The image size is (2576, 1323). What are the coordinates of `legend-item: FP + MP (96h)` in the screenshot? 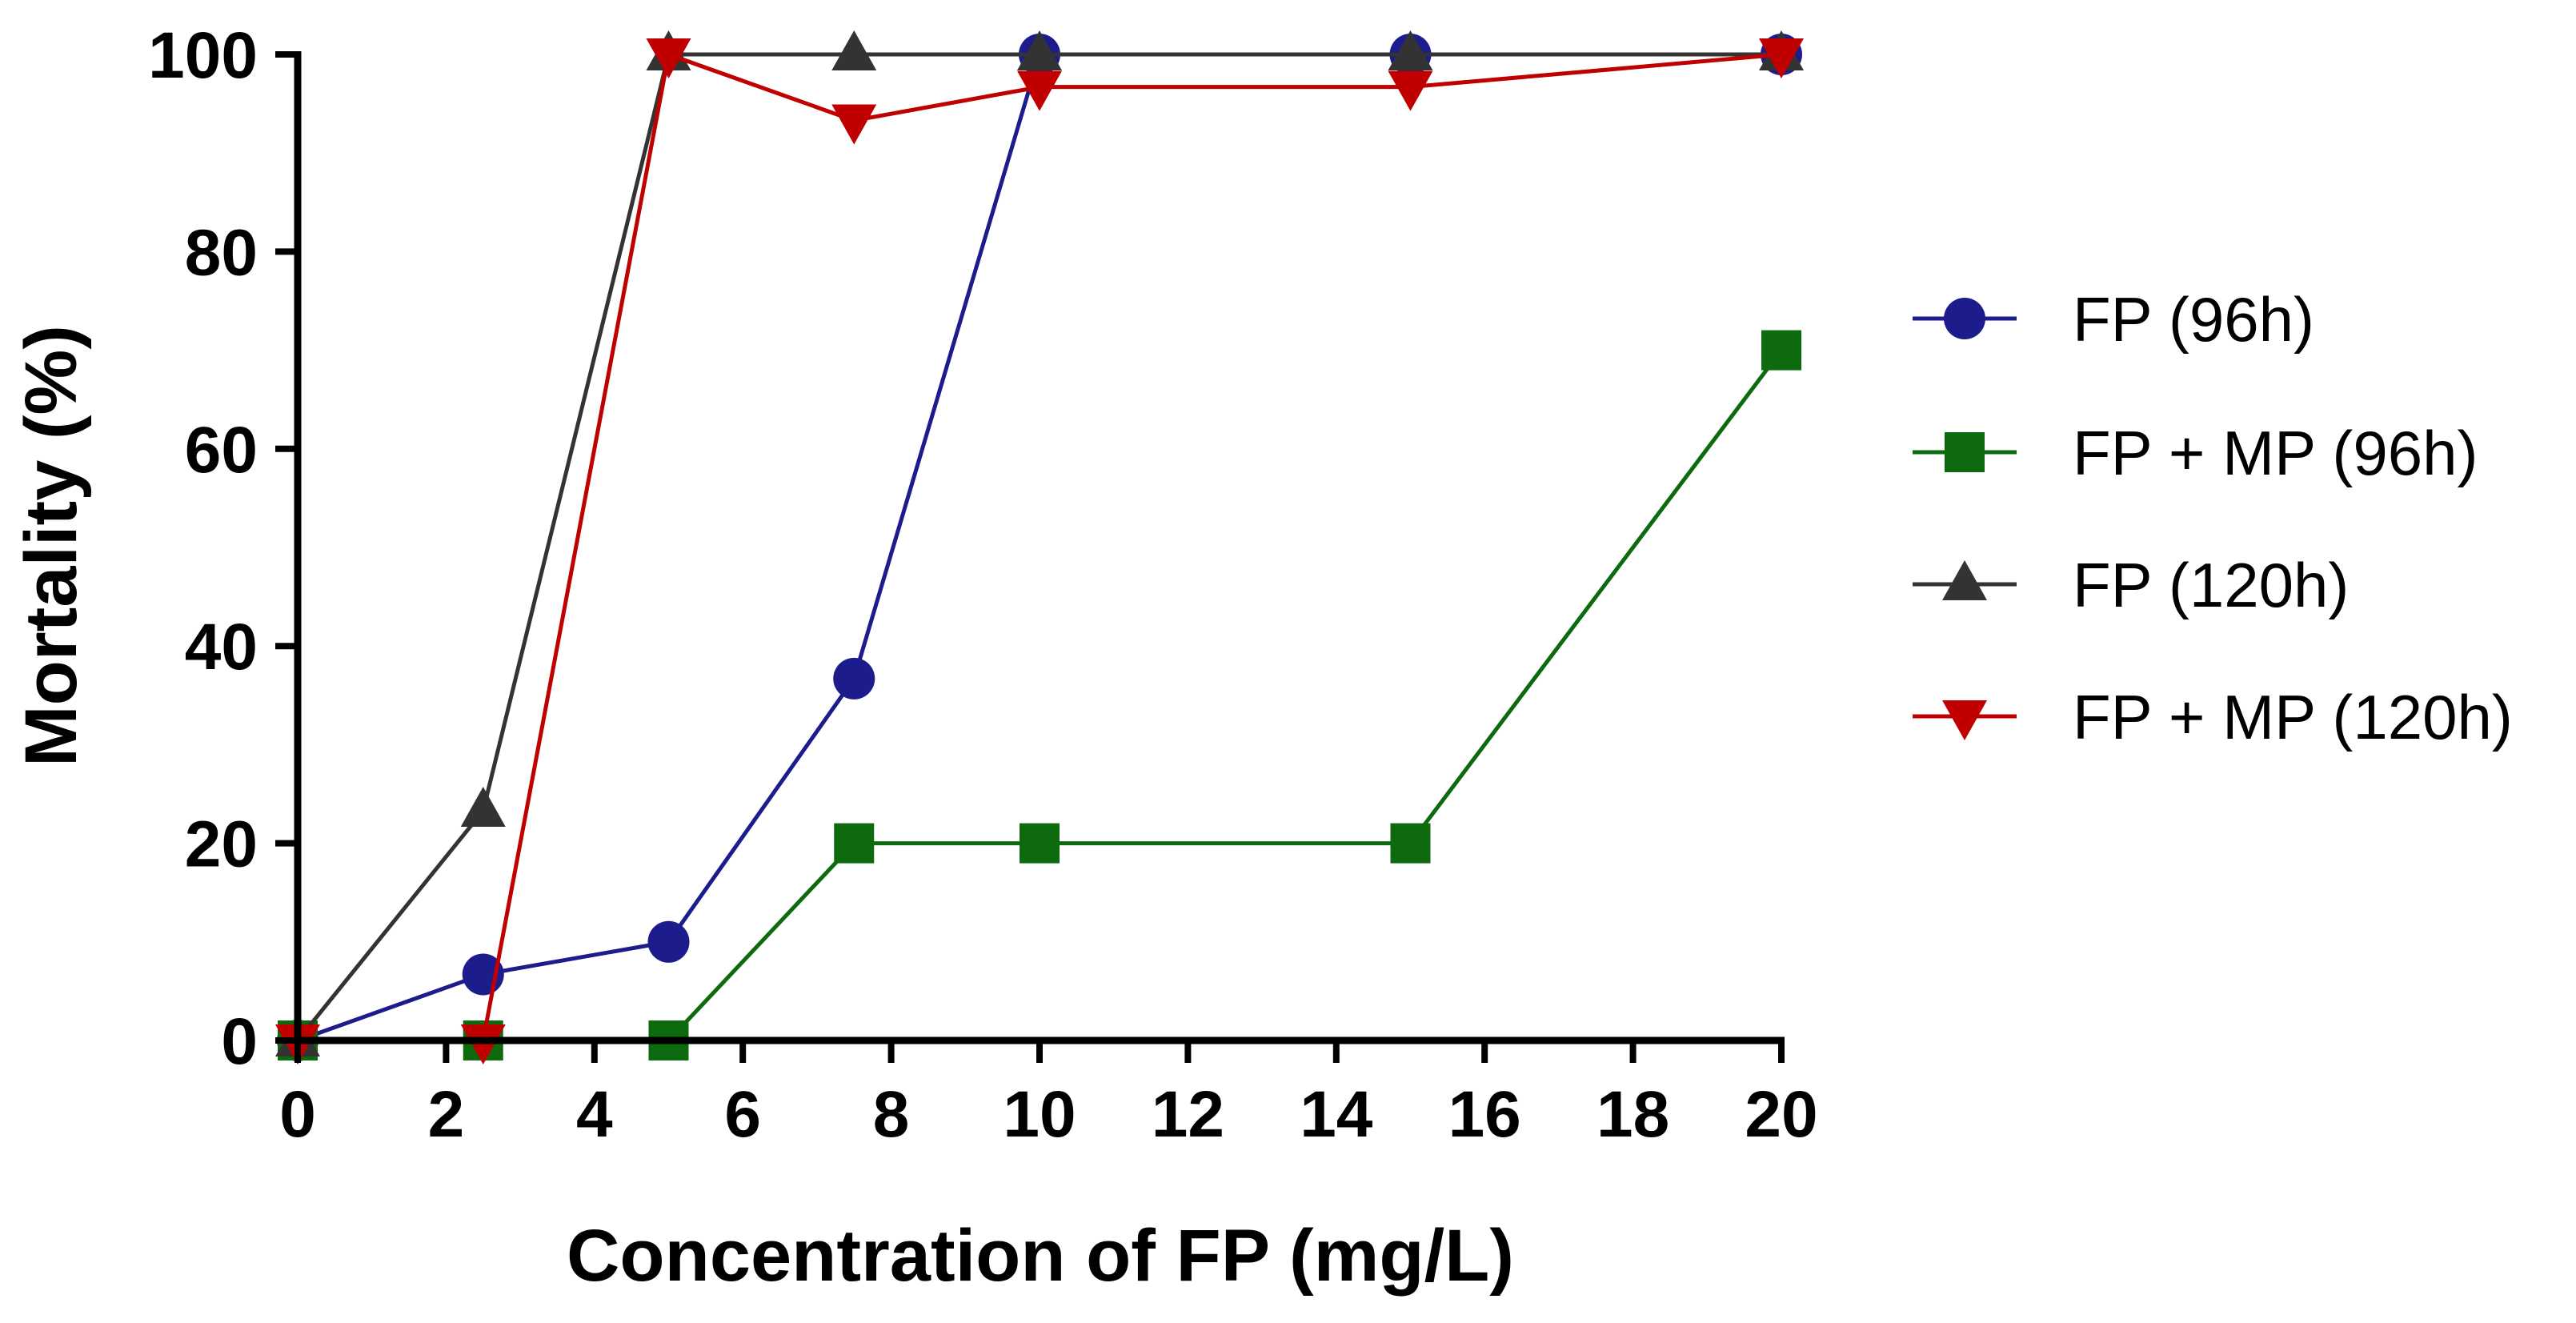 It's located at (2195, 453).